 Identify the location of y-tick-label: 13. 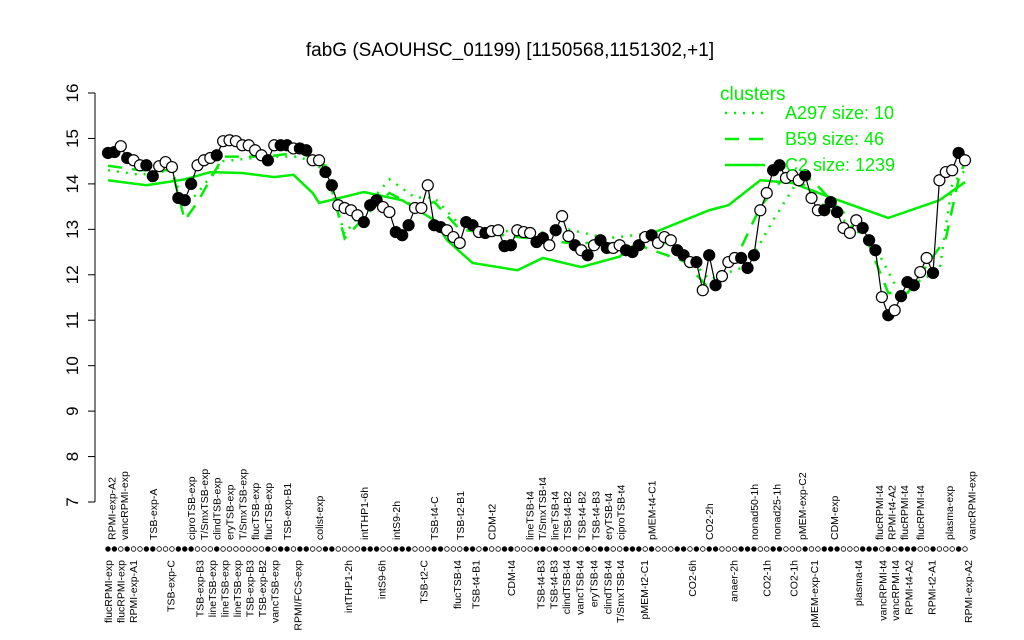
(72, 229).